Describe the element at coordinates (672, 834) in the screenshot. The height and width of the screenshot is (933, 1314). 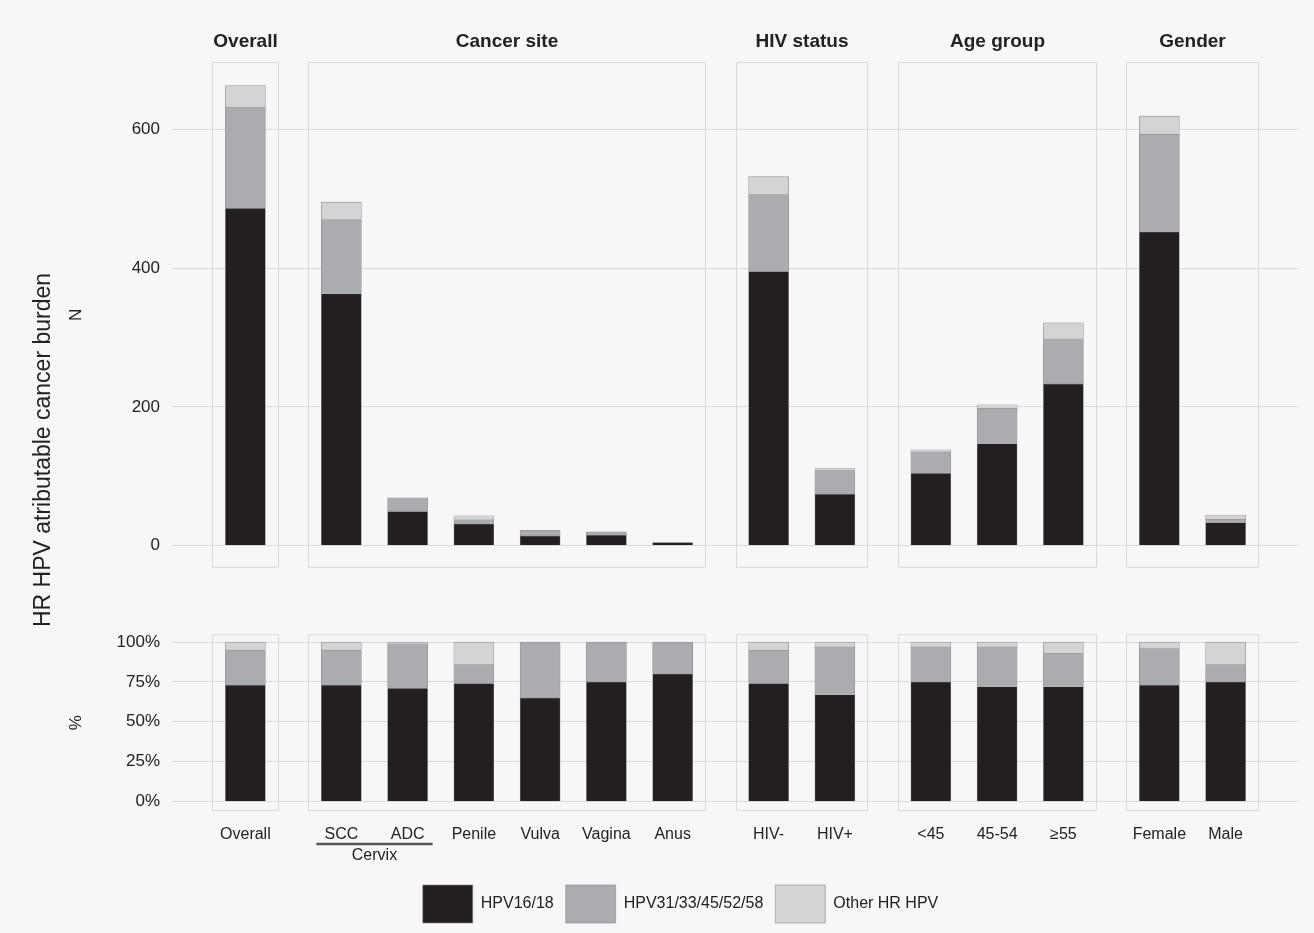
I see `x-tick-label: Anus` at that location.